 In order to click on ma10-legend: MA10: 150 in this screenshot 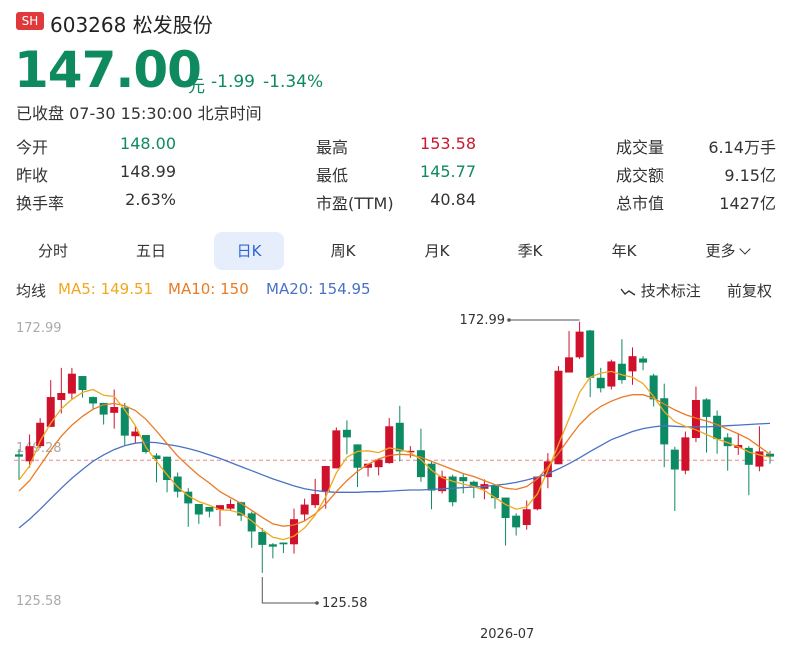, I will do `click(208, 289)`.